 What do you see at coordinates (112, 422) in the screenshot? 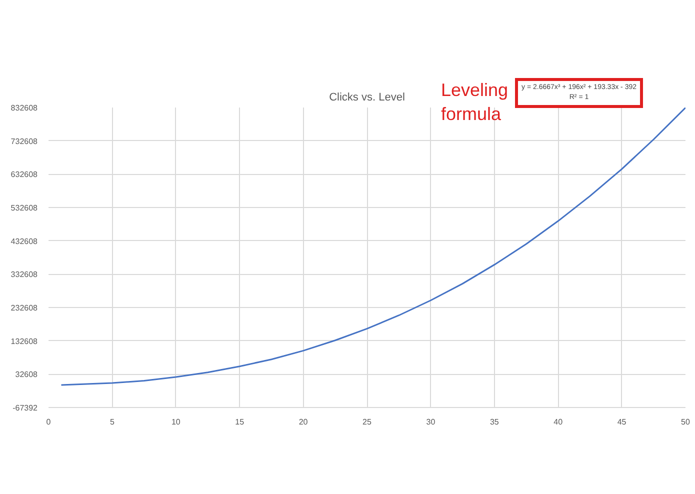
I see `x-tick-label: 5` at bounding box center [112, 422].